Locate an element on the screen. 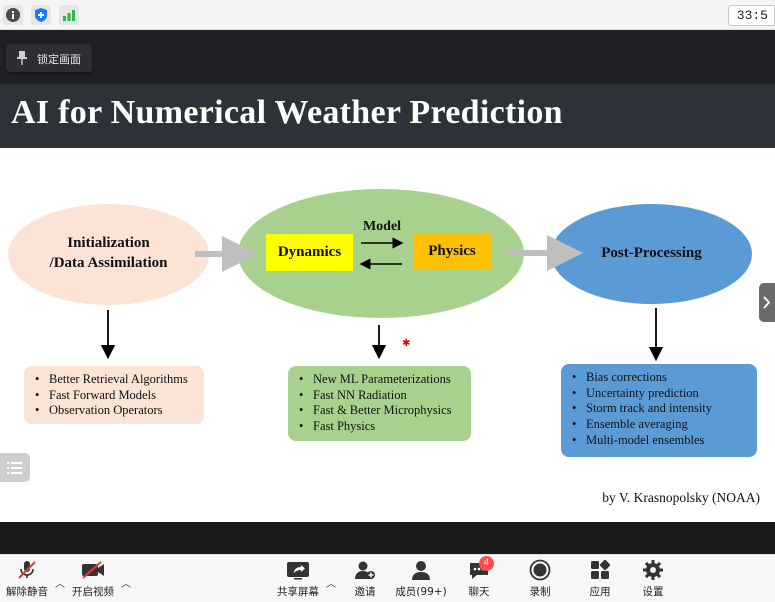 This screenshot has width=775, height=602. next-page-button is located at coordinates (767, 302).